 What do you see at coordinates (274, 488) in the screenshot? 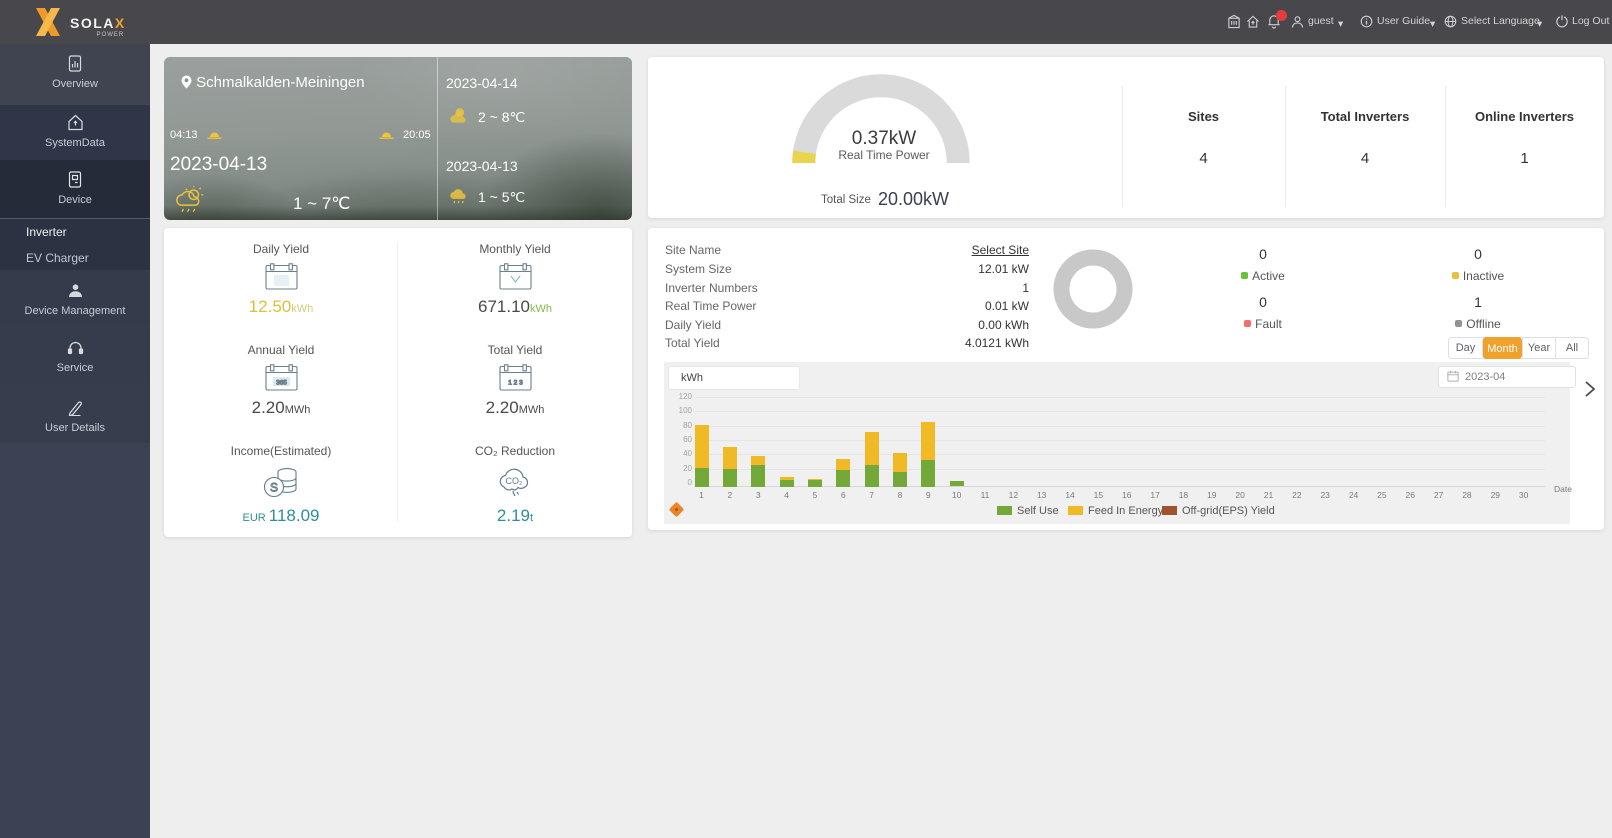
I see `svg-text: S` at bounding box center [274, 488].